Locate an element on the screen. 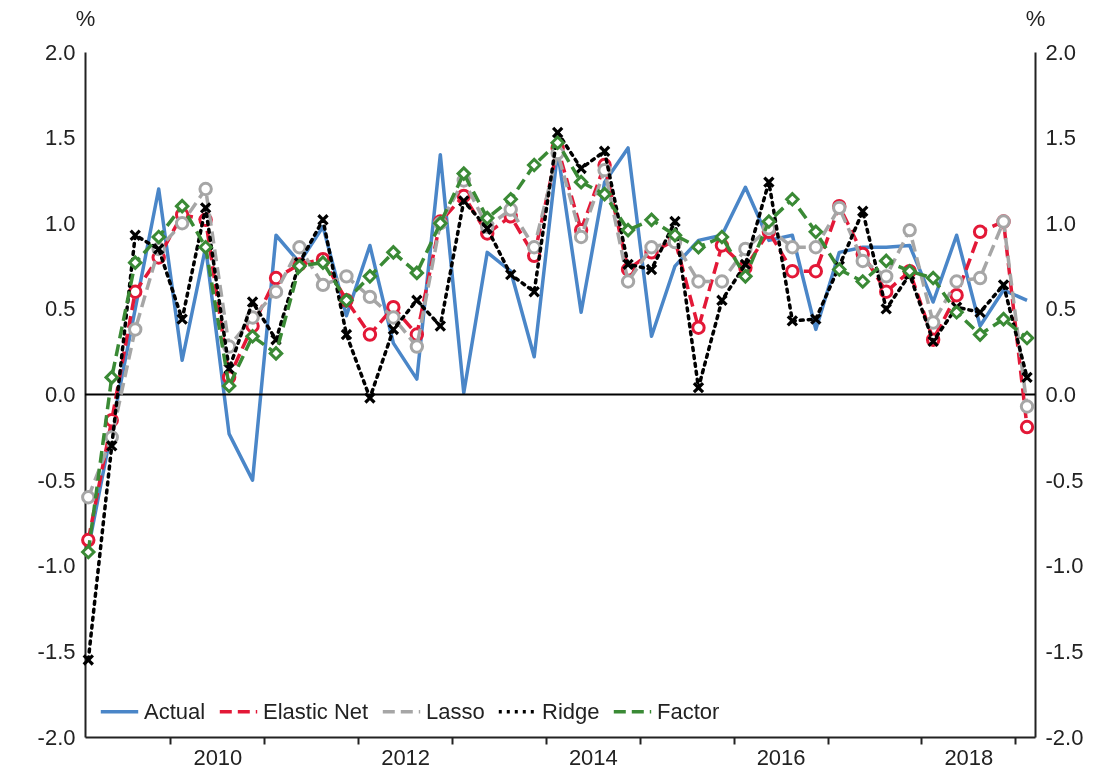 The height and width of the screenshot is (780, 1107). legend-label: Elastic Net is located at coordinates (316, 711).